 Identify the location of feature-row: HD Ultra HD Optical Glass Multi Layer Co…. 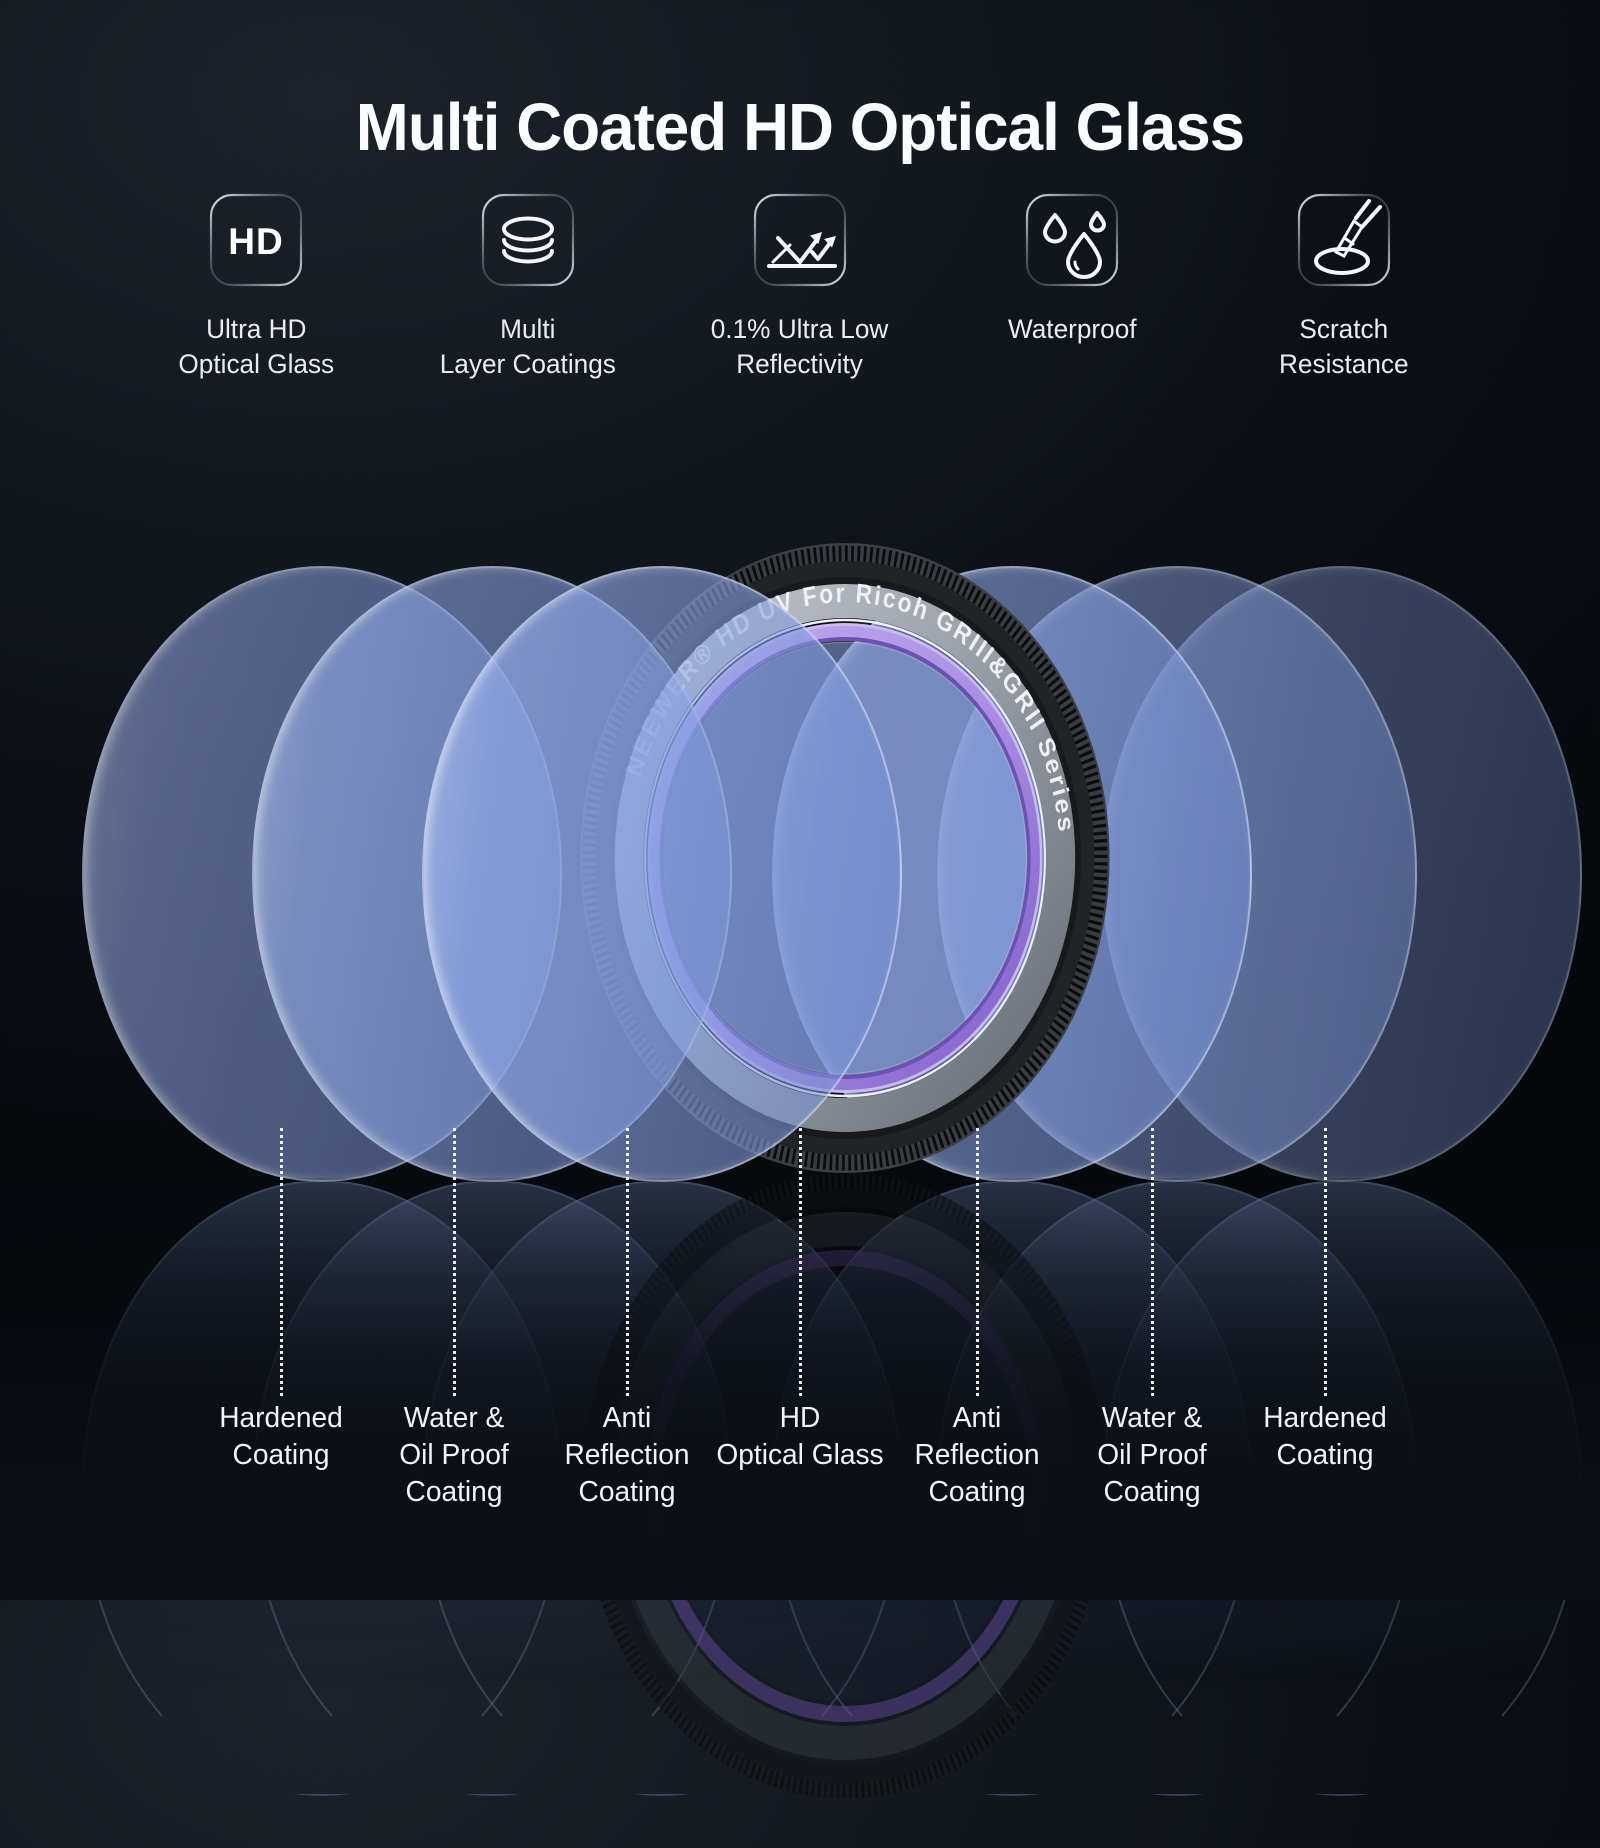
(800, 287).